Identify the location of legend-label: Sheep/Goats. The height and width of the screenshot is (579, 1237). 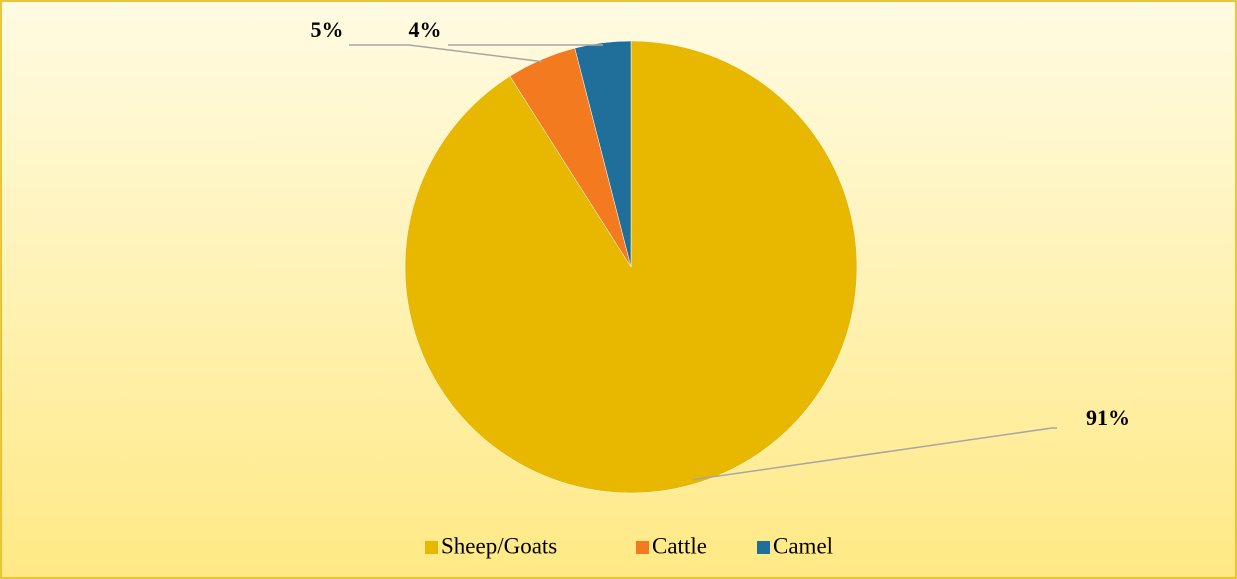
(499, 545).